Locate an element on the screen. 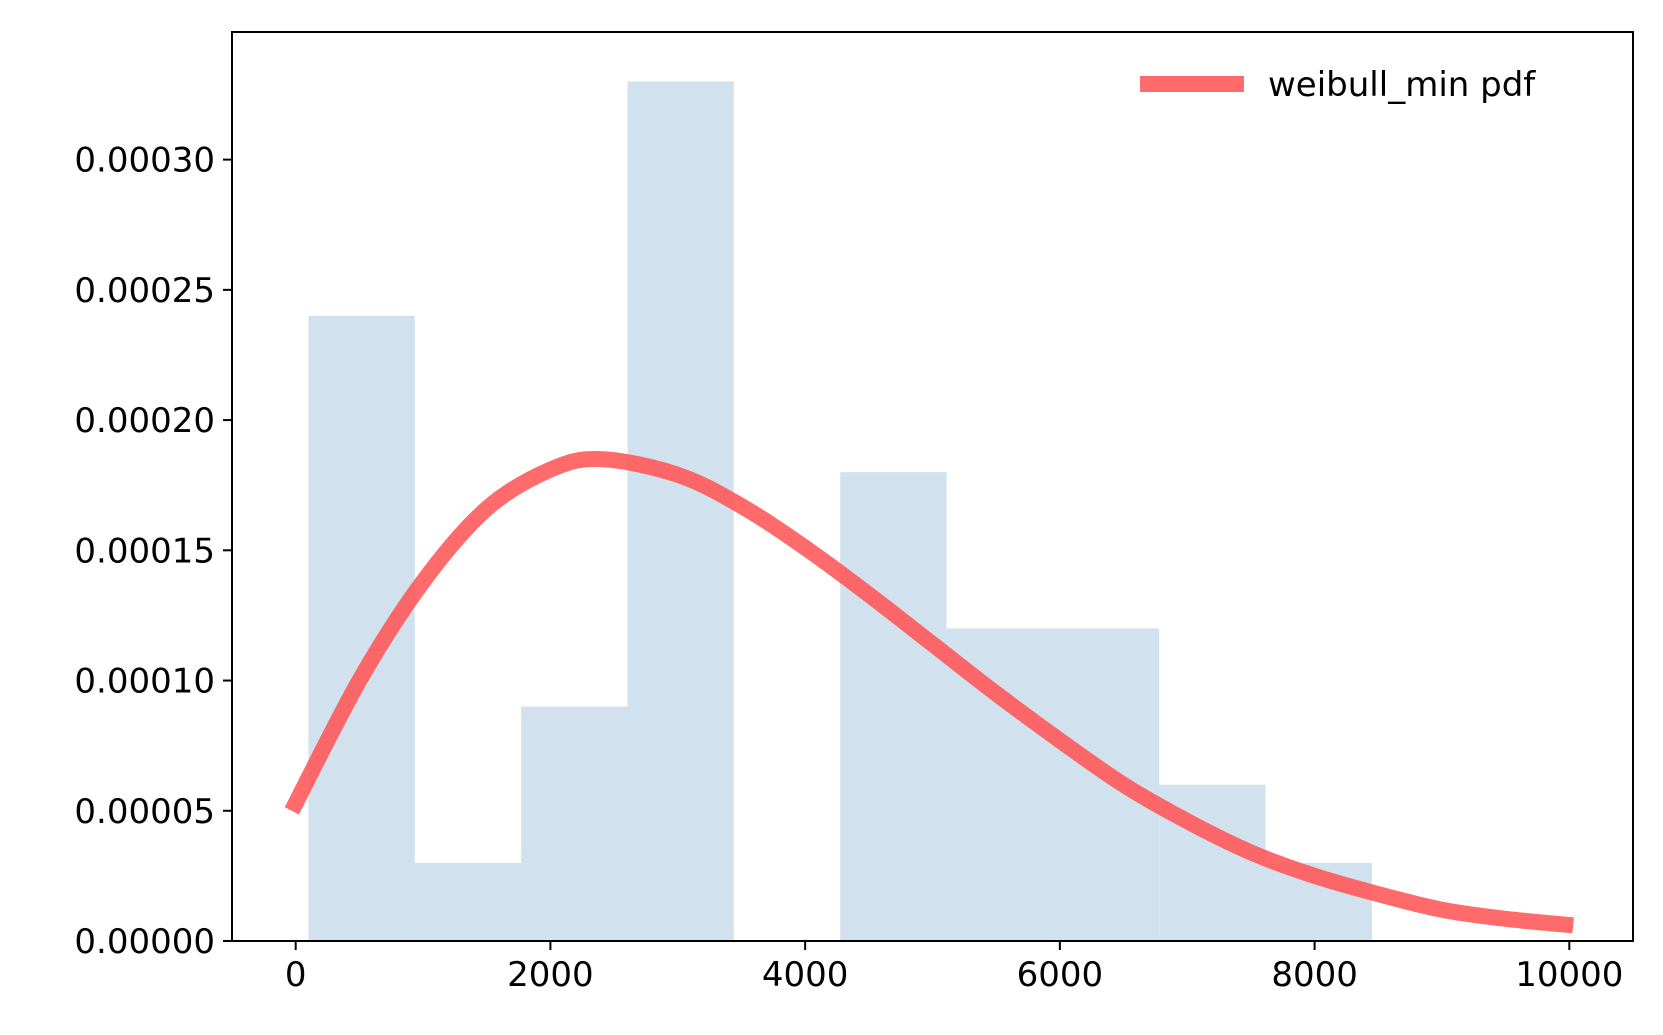 The image size is (1663, 1035). x-tick-label: 8000 is located at coordinates (1314, 975).